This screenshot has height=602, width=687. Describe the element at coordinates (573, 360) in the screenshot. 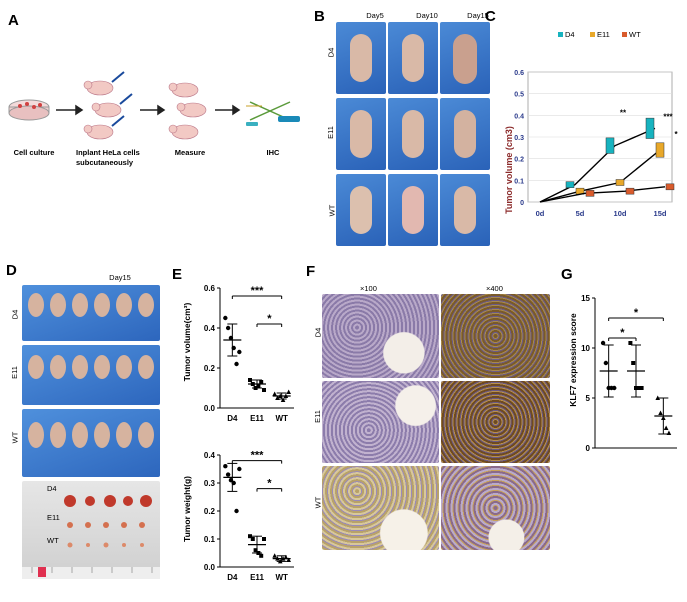

I see `y-axis-label: KLF7 expression score` at that location.